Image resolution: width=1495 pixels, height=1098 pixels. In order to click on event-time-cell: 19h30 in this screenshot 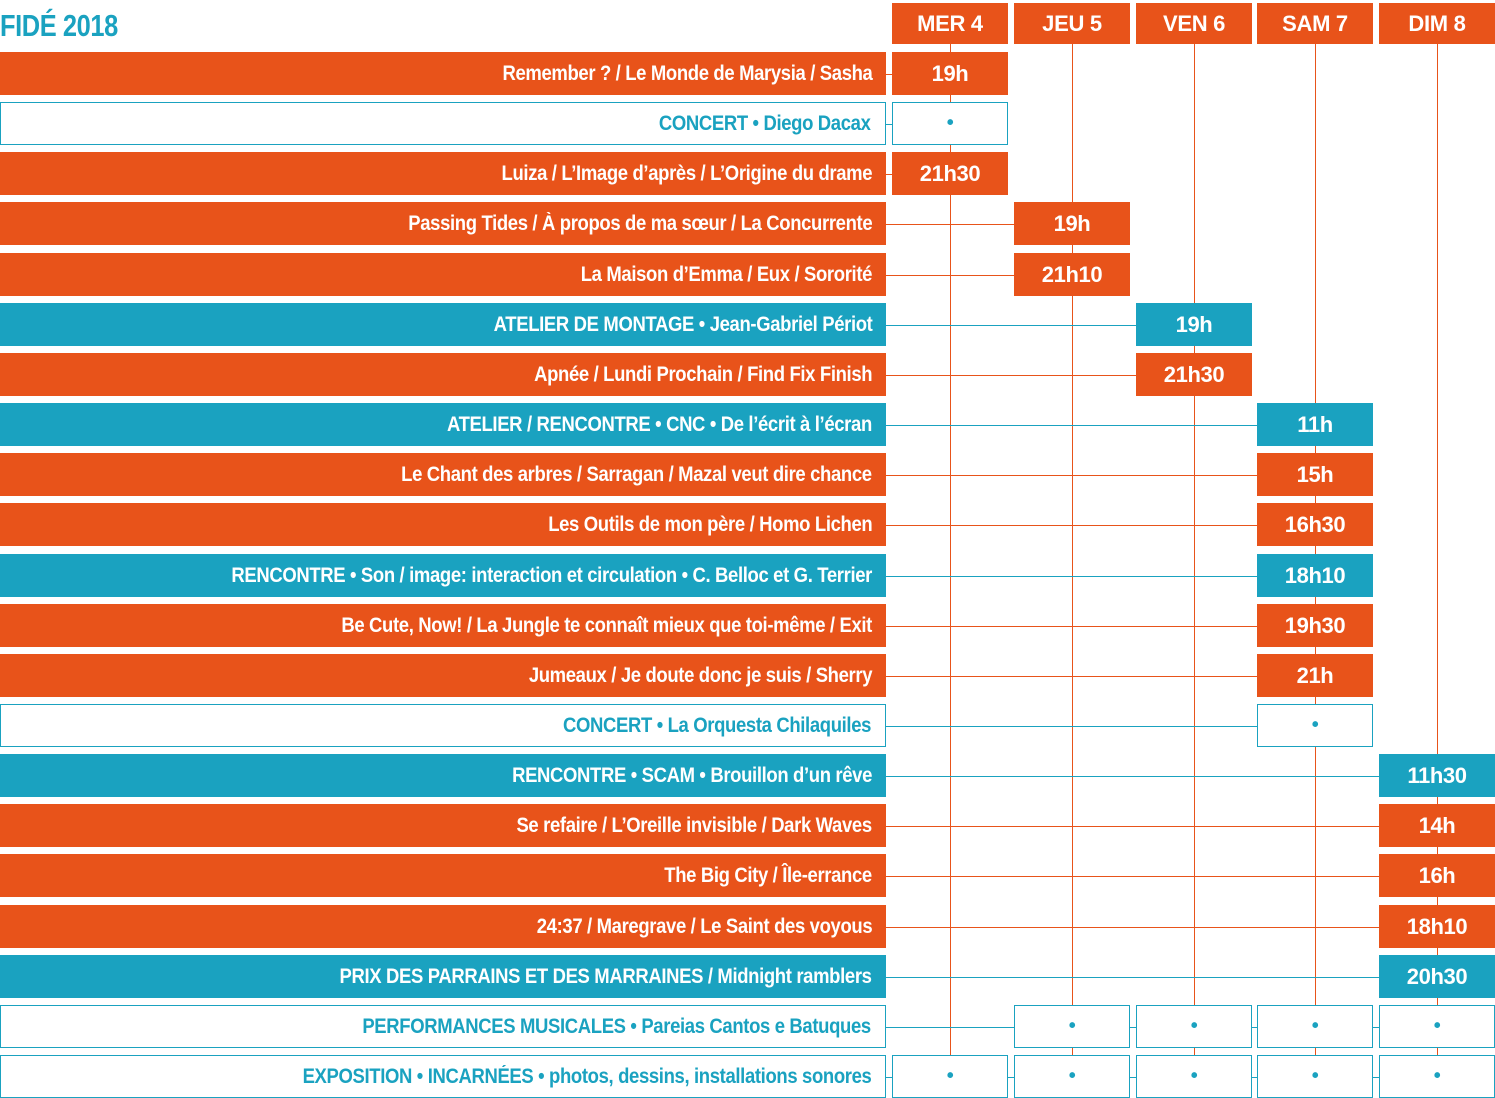, I will do `click(1315, 625)`.